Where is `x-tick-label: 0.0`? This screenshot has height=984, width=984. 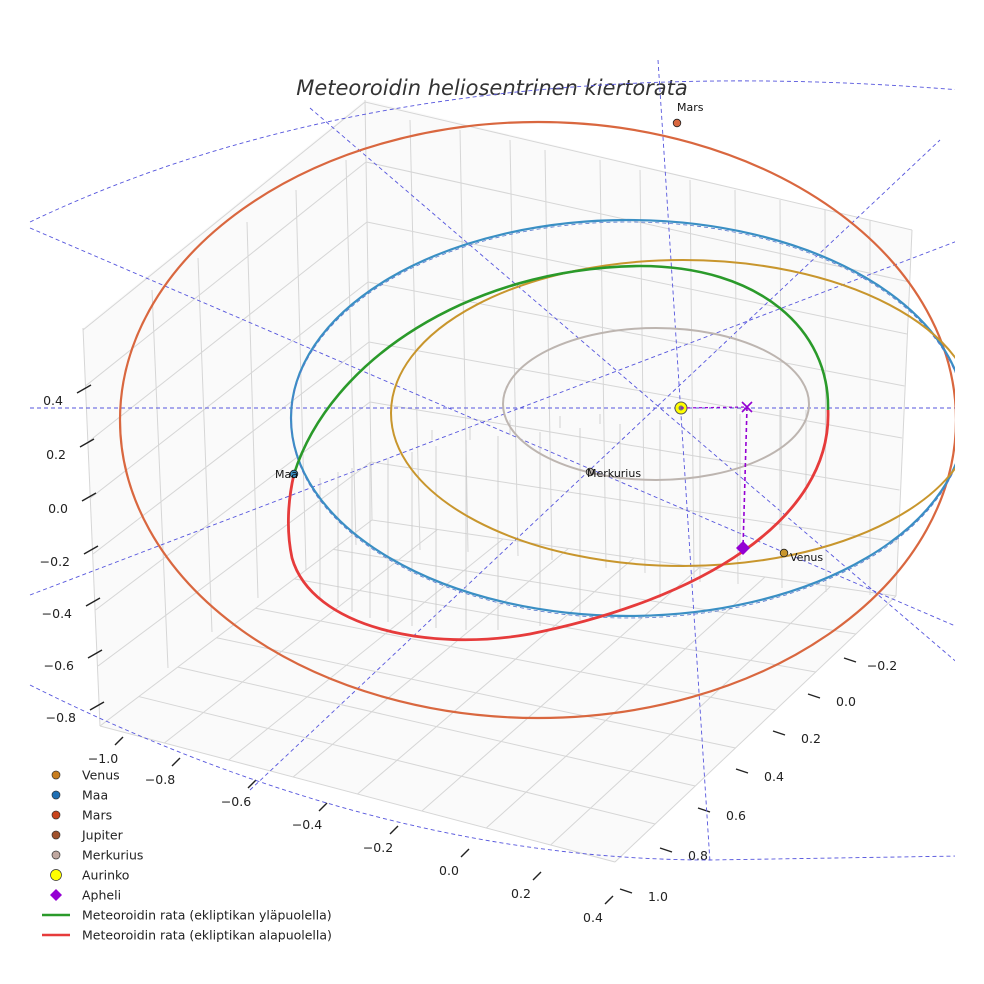
x-tick-label: 0.0 is located at coordinates (449, 870).